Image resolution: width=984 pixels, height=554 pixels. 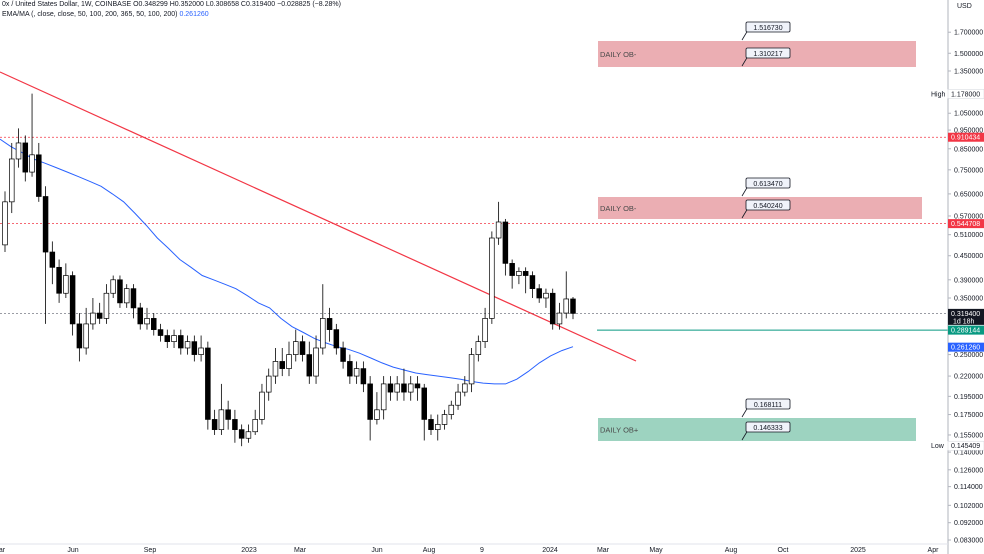 What do you see at coordinates (968, 256) in the screenshot?
I see `price-tick-label: 0.450000` at bounding box center [968, 256].